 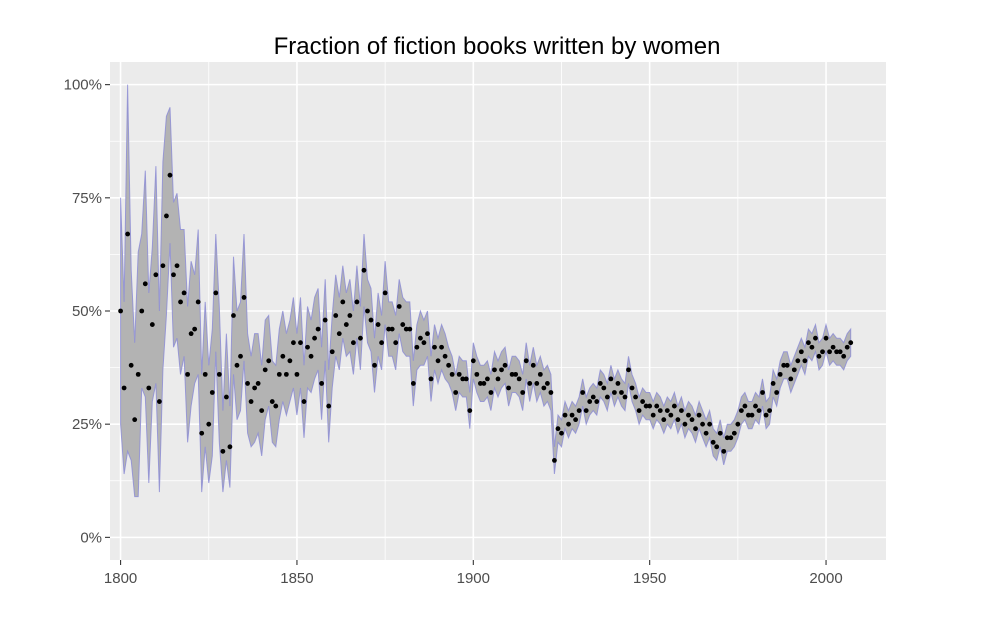 I want to click on x-tick-label: 1900, so click(x=473, y=578).